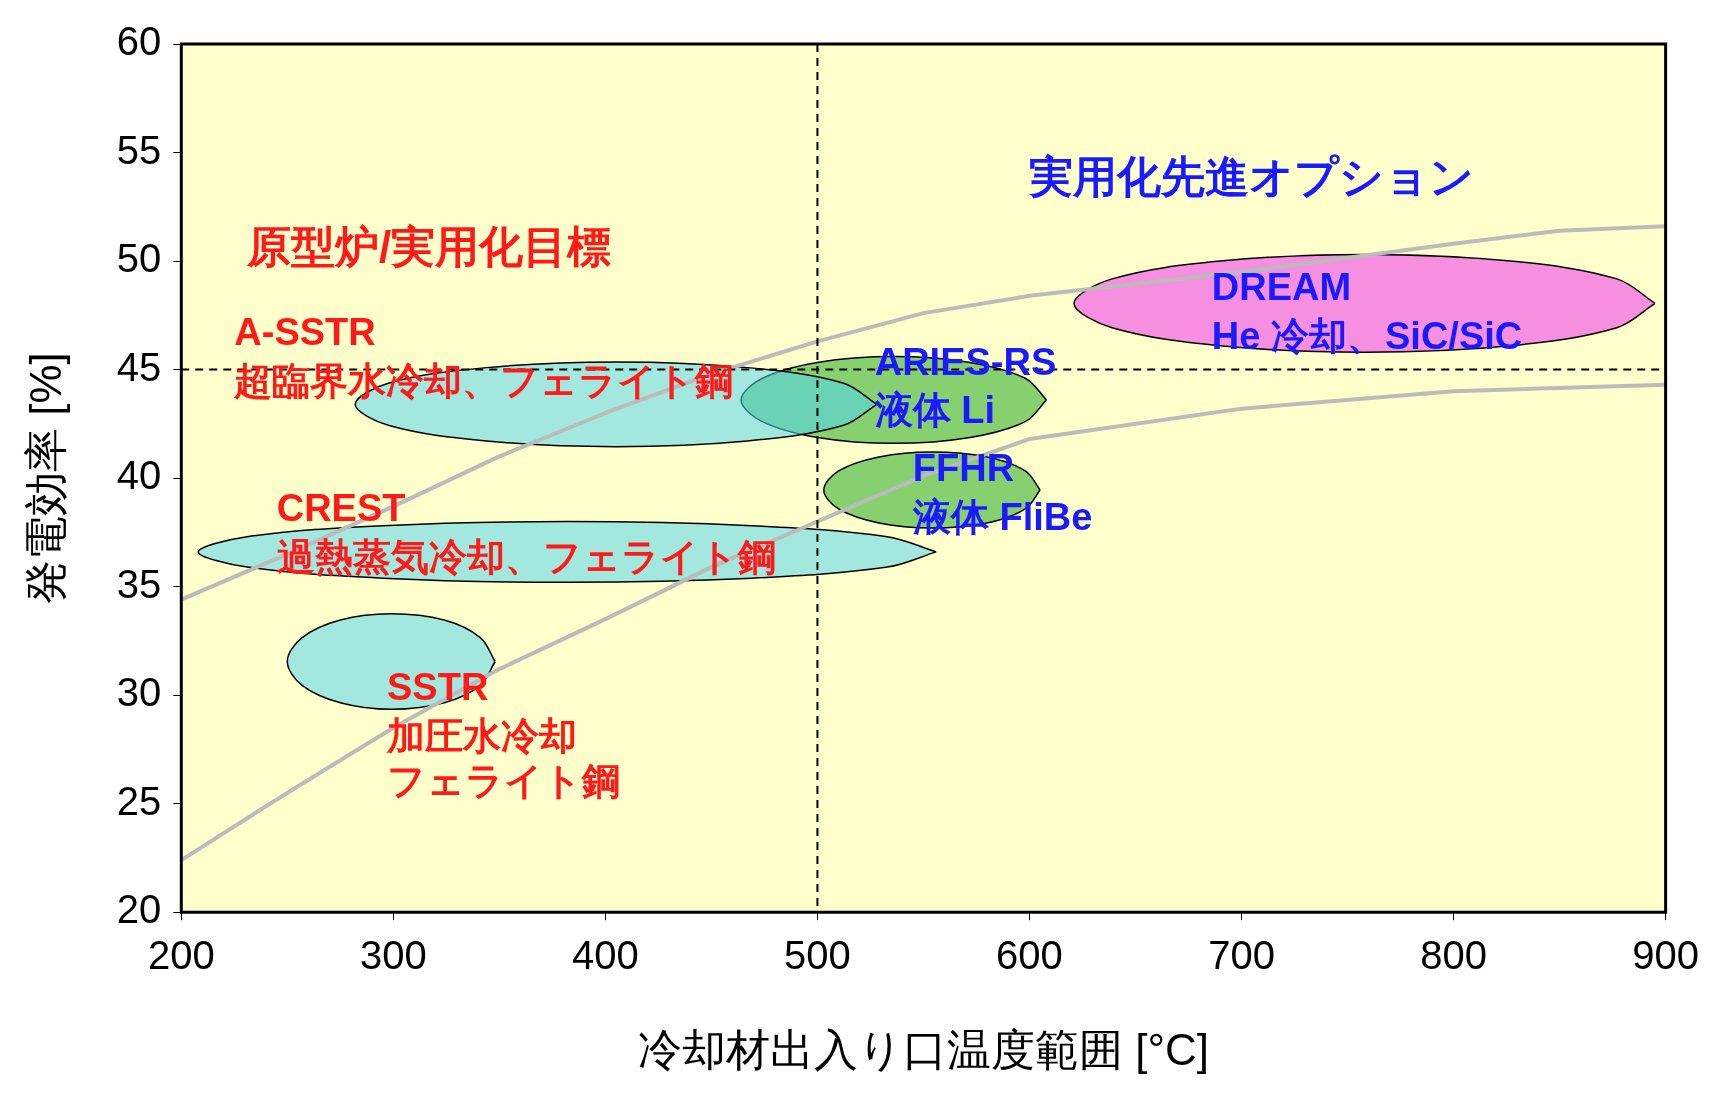 Image resolution: width=1729 pixels, height=1107 pixels. What do you see at coordinates (305, 332) in the screenshot?
I see `annotation: A-SSTR` at bounding box center [305, 332].